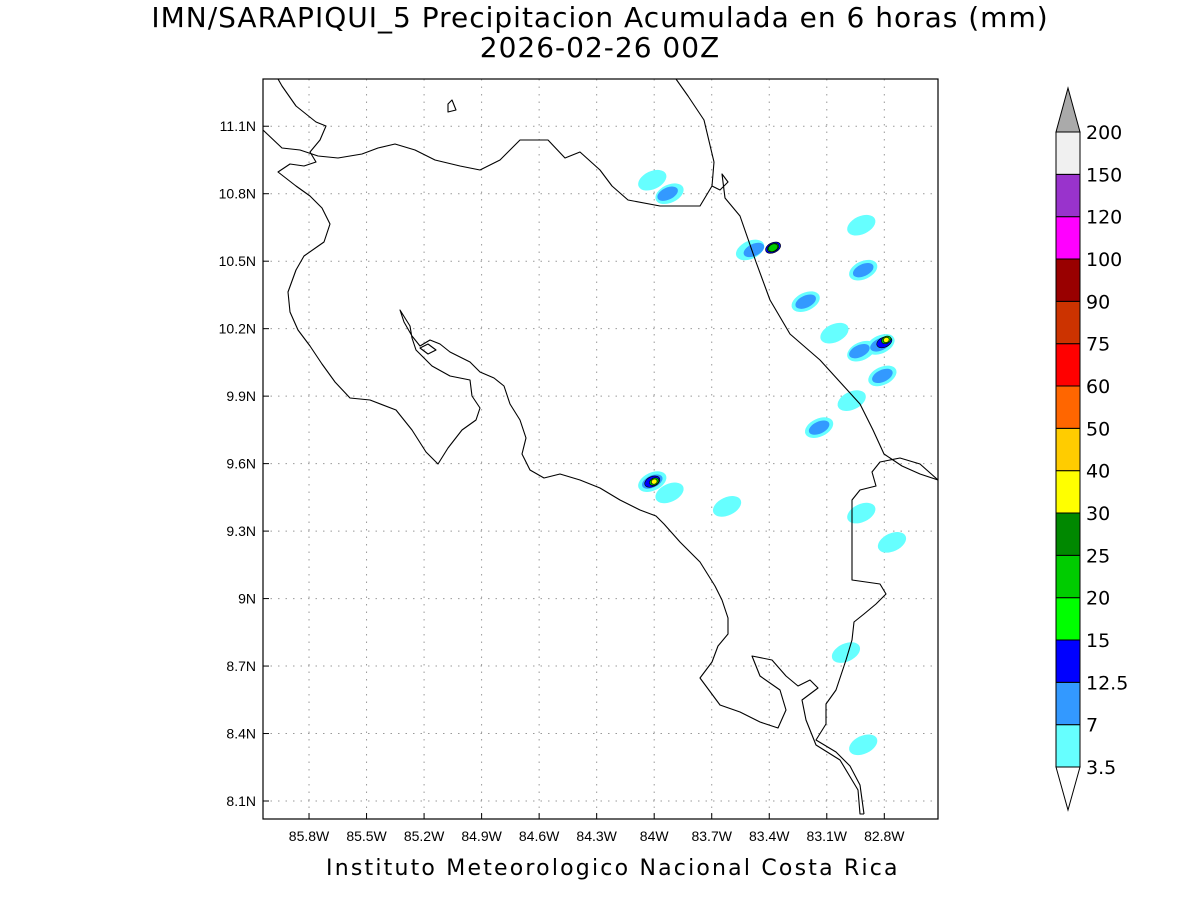  Describe the element at coordinates (237, 194) in the screenshot. I see `lat-tick-label: 10.8N` at that location.